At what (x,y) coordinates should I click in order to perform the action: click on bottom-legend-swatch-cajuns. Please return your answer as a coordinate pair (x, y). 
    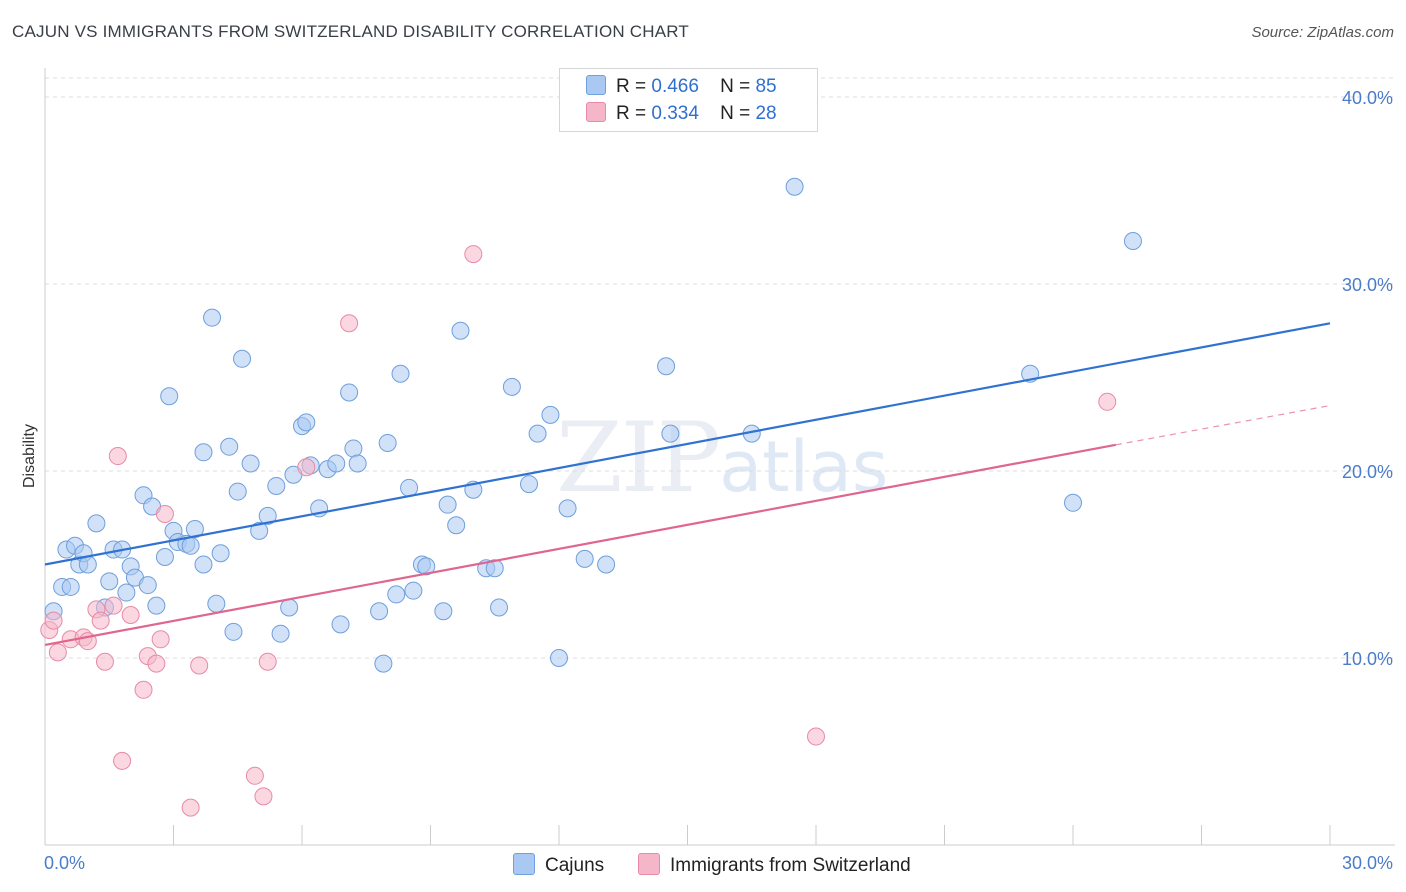
    Looking at the image, I should click on (524, 864).